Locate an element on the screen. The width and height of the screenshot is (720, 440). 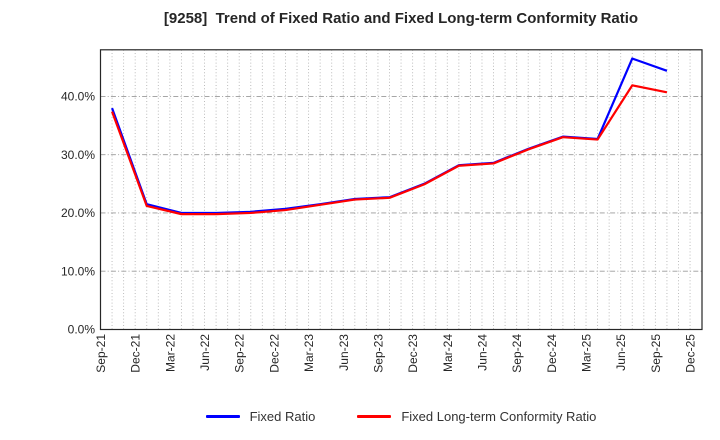
y-tick-label: 0.0% is located at coordinates (82, 330).